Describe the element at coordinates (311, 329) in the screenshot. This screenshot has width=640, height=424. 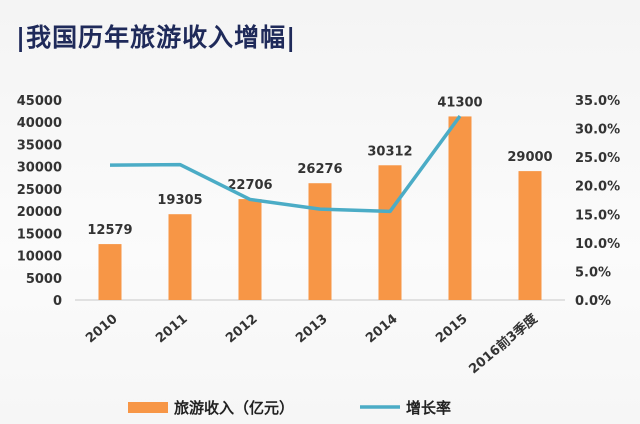
I see `x-tick-label: 2013` at that location.